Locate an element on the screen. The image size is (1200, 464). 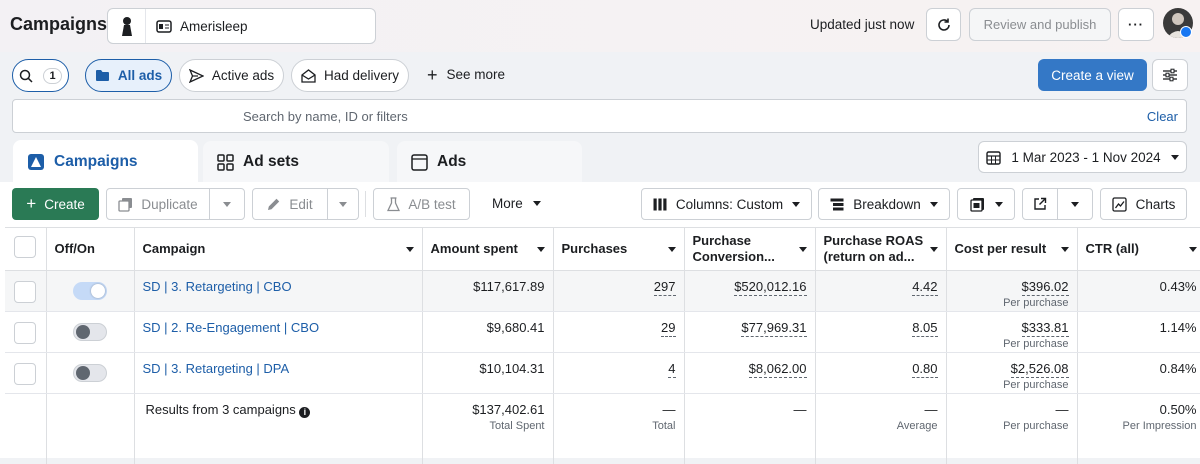
columns-button: Columns: Custom is located at coordinates (726, 204).